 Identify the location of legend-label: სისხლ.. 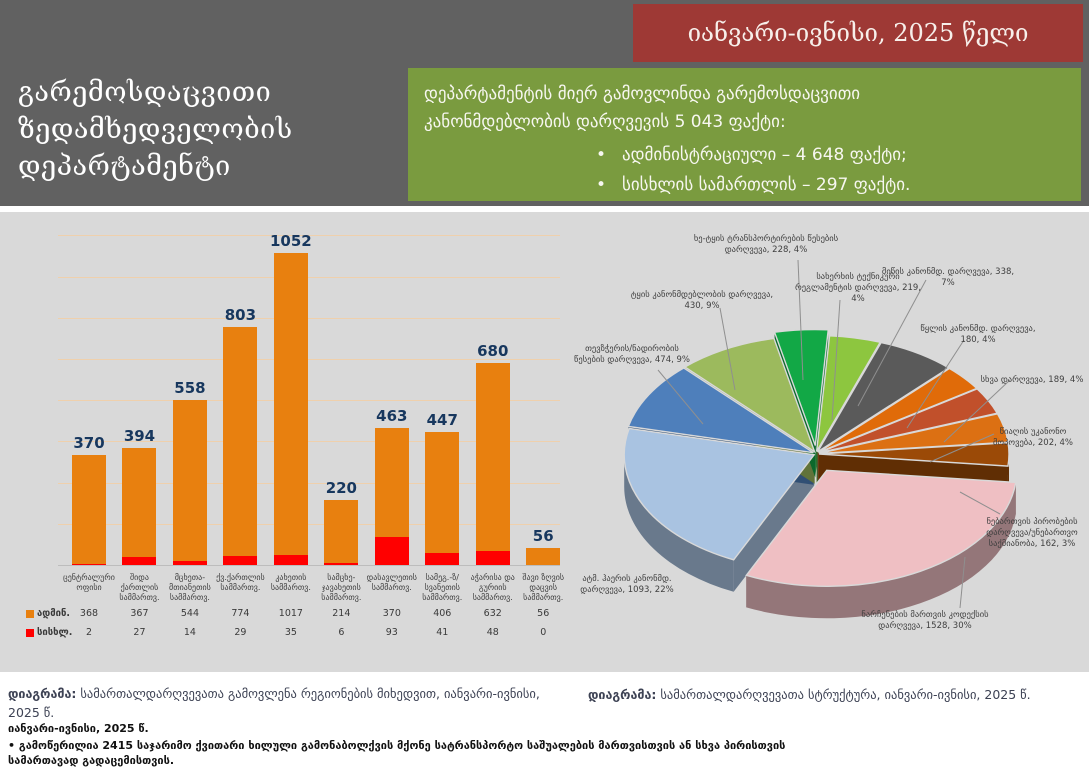
(55, 632).